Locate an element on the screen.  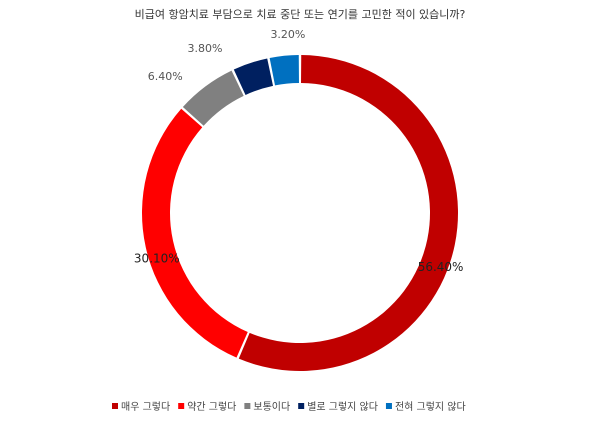
slice-label-3: 6.40% is located at coordinates (165, 76).